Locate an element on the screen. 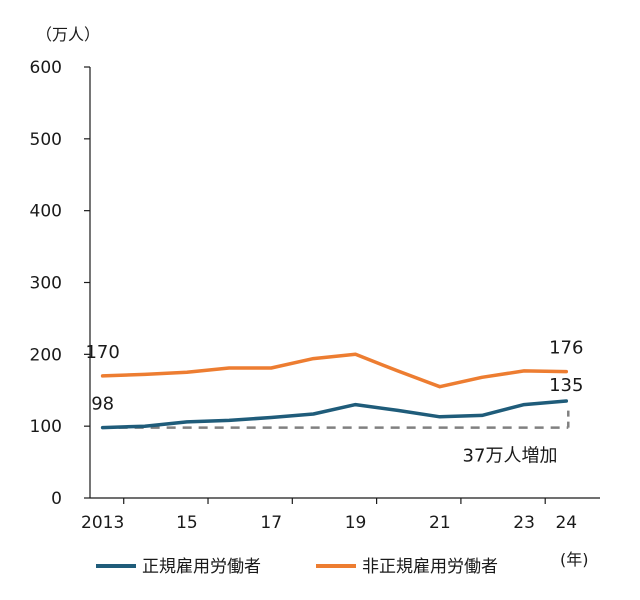 This screenshot has height=600, width=640. y-tick-label: 600 is located at coordinates (46, 68).